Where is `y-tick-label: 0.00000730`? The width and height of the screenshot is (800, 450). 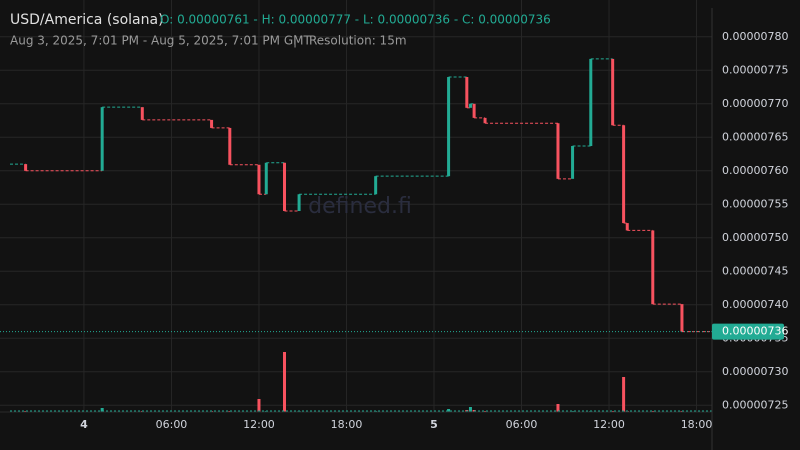 y-tick-label: 0.00000730 is located at coordinates (755, 371).